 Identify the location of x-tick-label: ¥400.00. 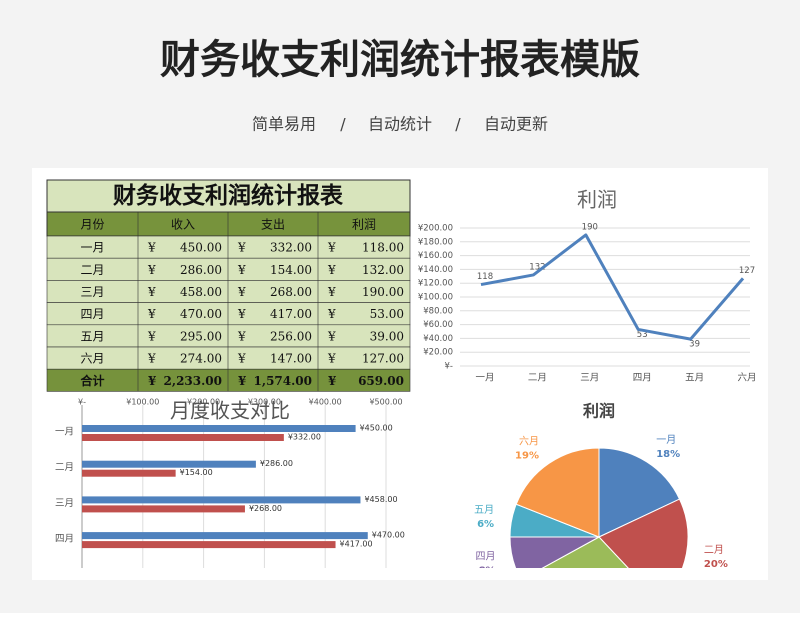
(325, 402).